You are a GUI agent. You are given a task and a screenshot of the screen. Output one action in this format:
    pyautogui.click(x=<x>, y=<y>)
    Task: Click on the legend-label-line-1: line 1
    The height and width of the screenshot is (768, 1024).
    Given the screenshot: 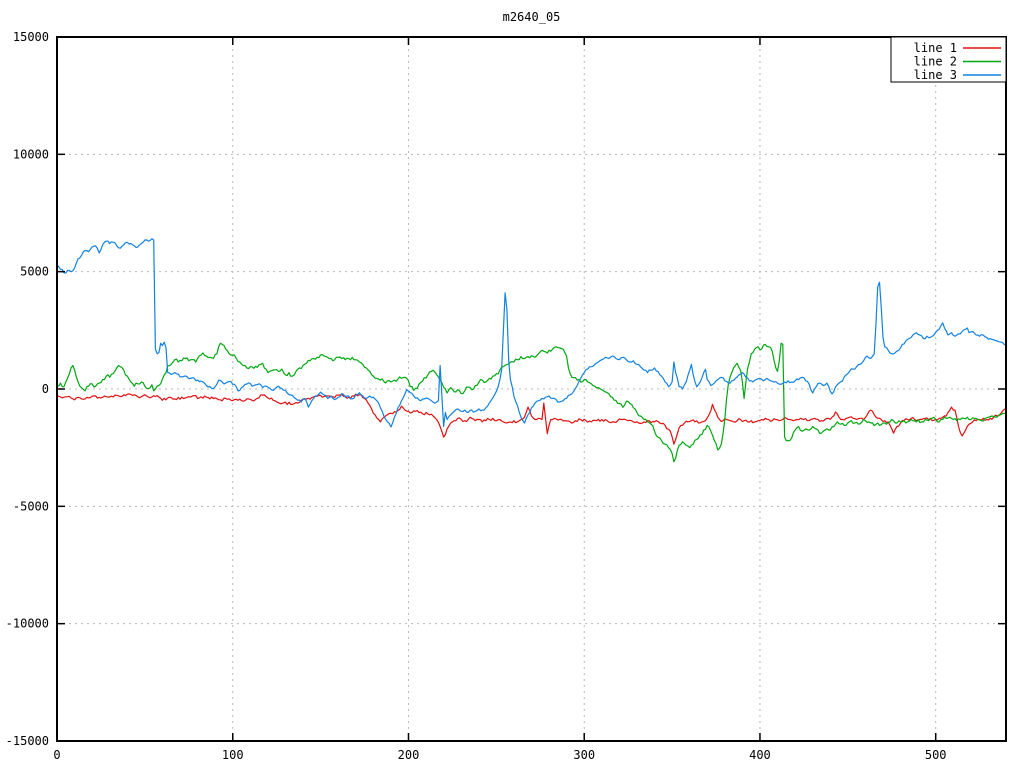 What is the action you would take?
    pyautogui.click(x=935, y=48)
    